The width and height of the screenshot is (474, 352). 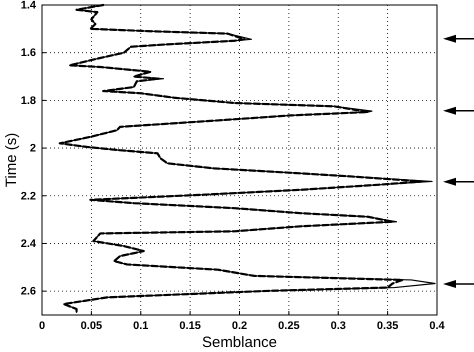 I want to click on x-tick-label: 0.1, so click(x=140, y=326).